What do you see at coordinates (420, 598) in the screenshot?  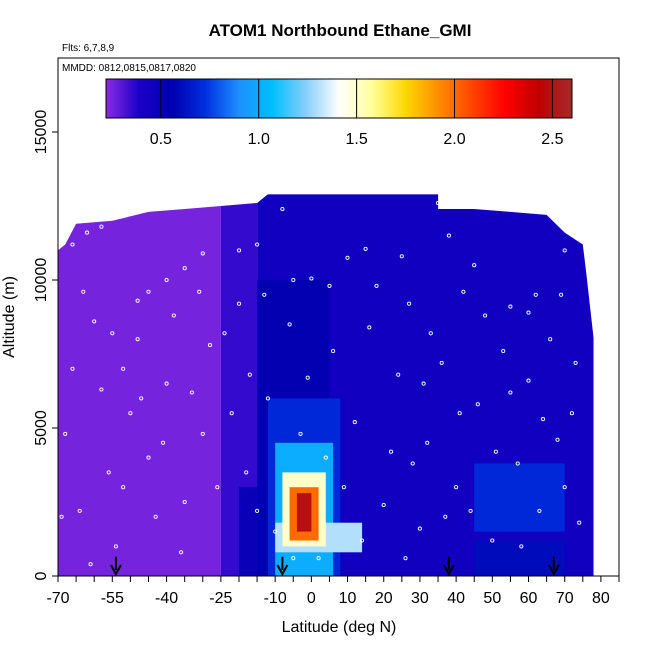 I see `x-tick-label: 30` at bounding box center [420, 598].